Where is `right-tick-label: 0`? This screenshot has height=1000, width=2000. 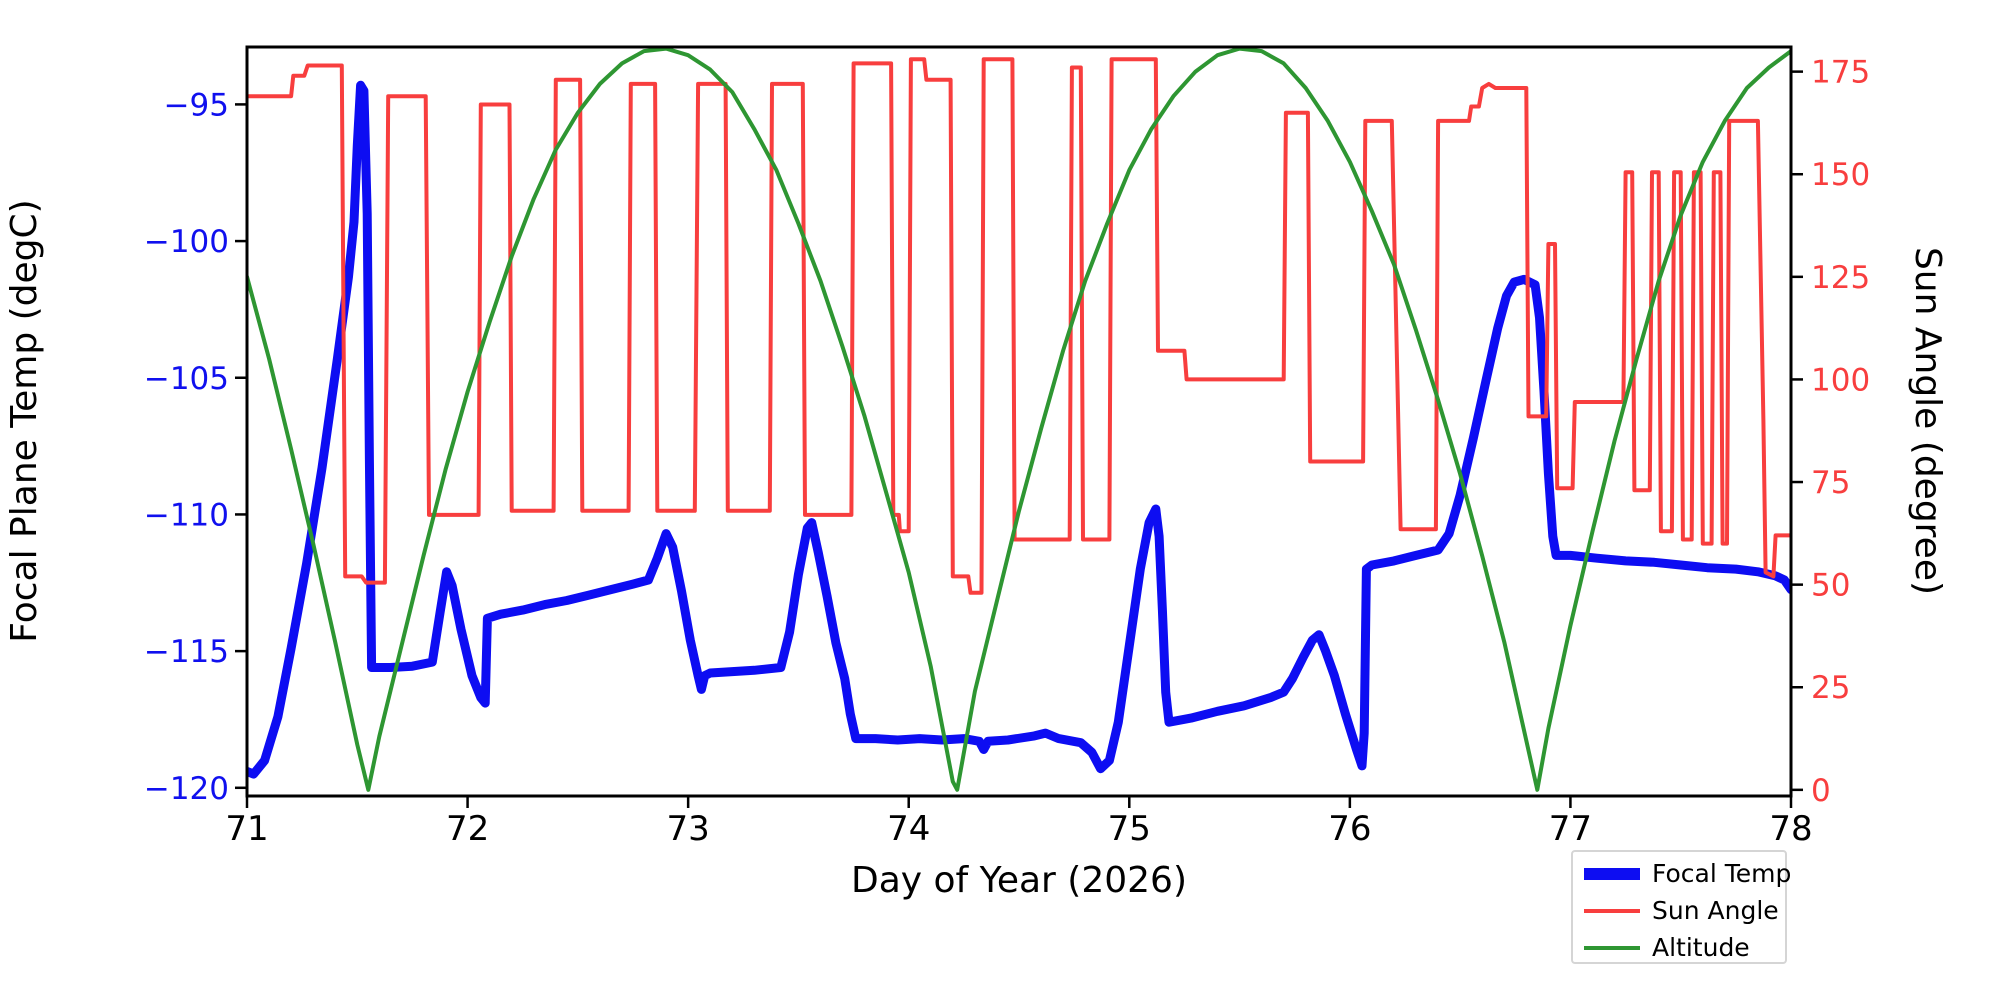
right-tick-label: 0 is located at coordinates (1821, 791).